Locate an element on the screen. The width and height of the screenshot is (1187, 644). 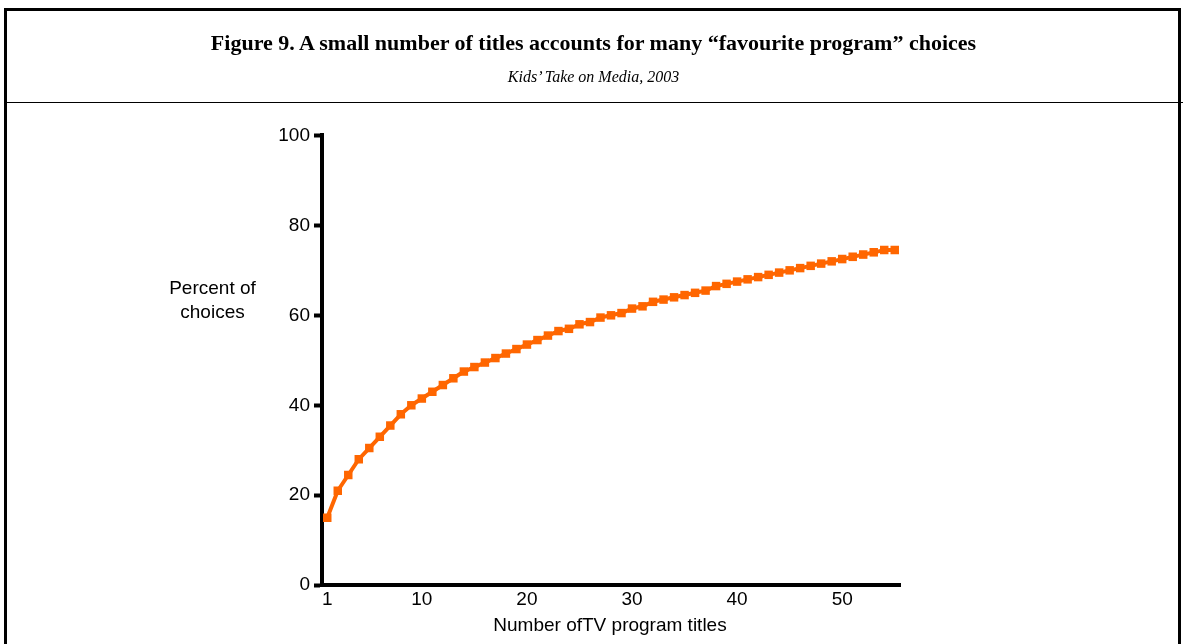
chart-subtitle: Kids’ Take on Media, 2003 is located at coordinates (593, 77).